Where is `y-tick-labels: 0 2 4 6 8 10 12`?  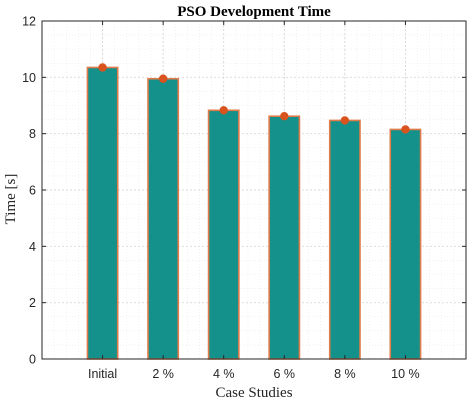
y-tick-labels: 0 2 4 6 8 10 12 is located at coordinates (29, 191).